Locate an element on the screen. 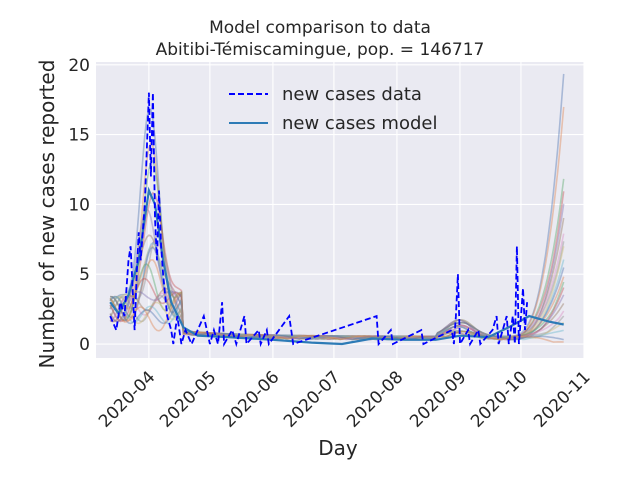 This screenshot has height=480, width=640. x-tick-label: 2020-05 is located at coordinates (188, 399).